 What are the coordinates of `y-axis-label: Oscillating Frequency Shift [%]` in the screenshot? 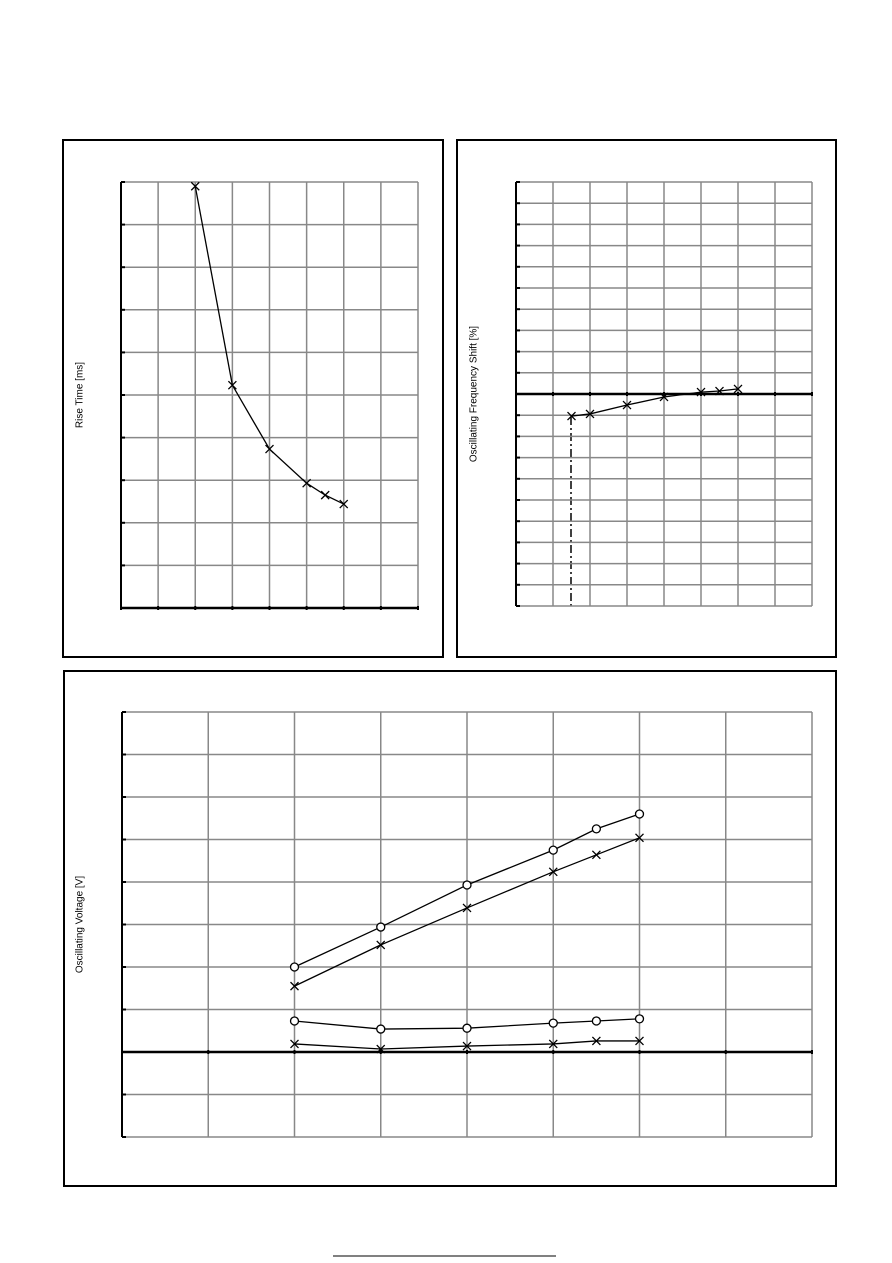 It's located at (474, 394).